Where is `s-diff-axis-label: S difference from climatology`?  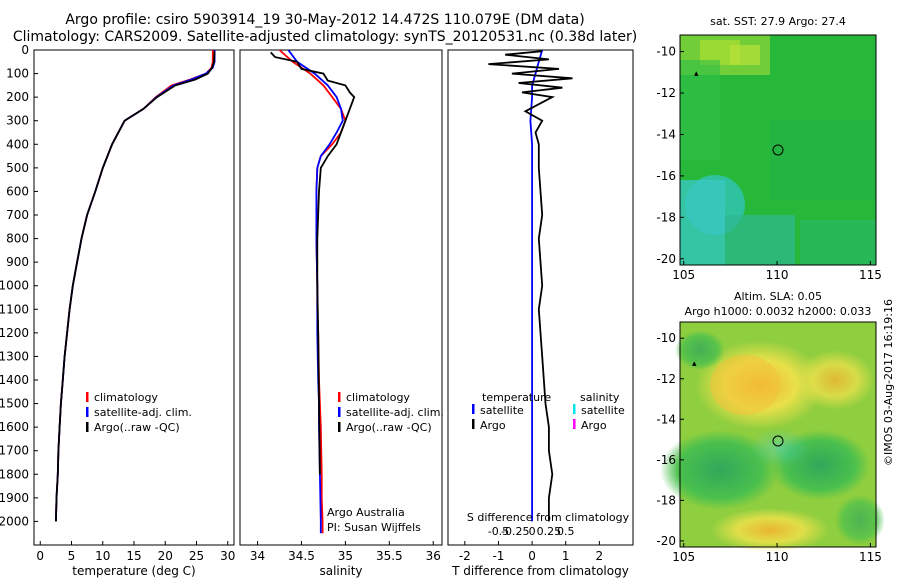
s-diff-axis-label: S difference from climatology is located at coordinates (548, 517).